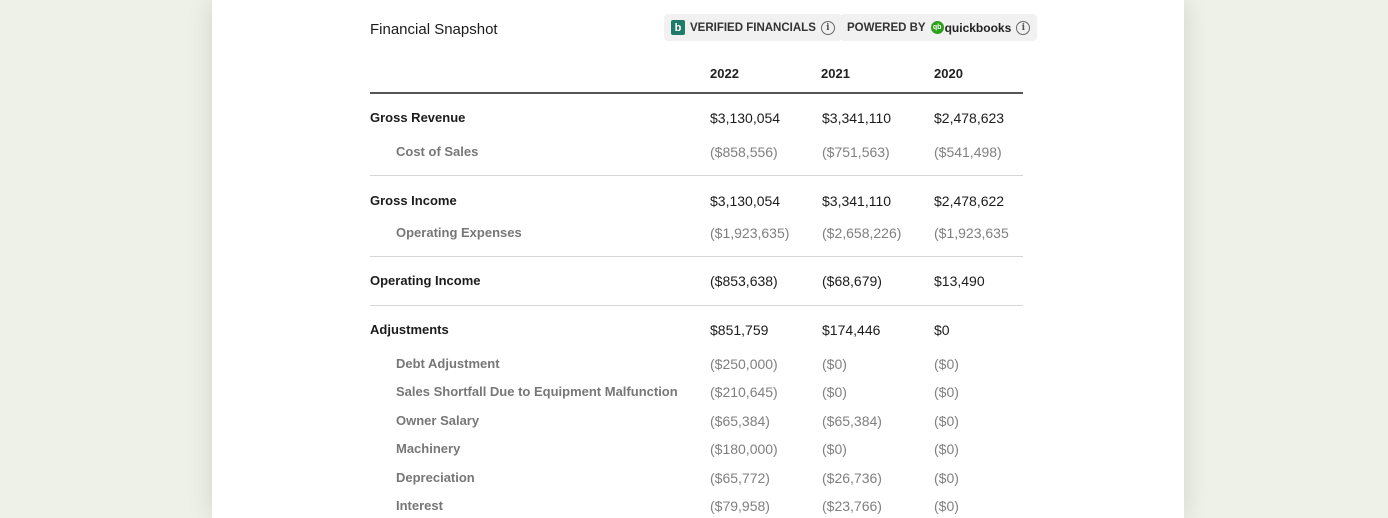 The image size is (1388, 518). Describe the element at coordinates (969, 201) in the screenshot. I see `cell-2020: $2,478,622` at that location.